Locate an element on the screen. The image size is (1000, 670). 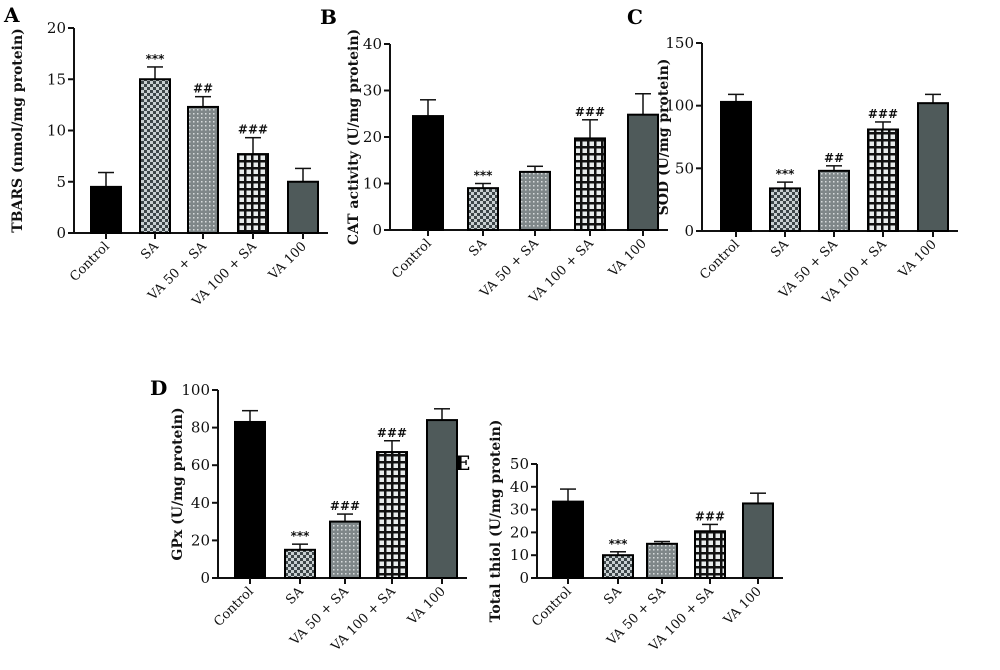
y-axis-label: Total thiol (U/mg protein) is located at coordinates (496, 521).